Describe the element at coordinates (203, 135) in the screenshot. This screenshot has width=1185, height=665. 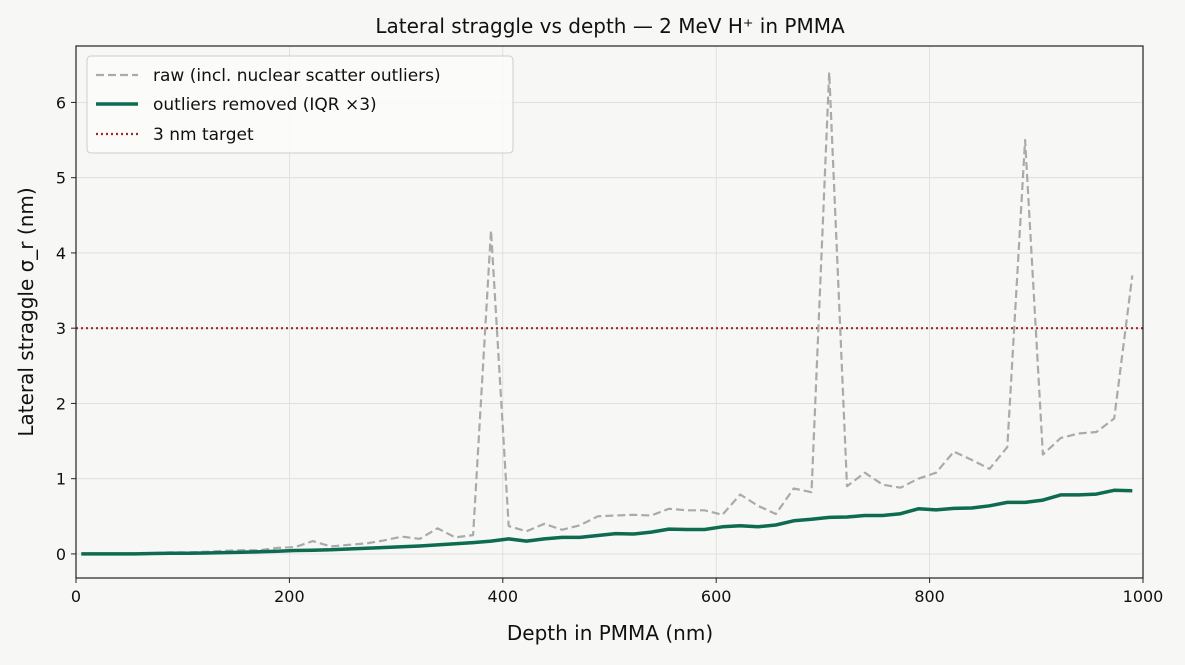
I see `legend-label-target: 3 nm target` at that location.